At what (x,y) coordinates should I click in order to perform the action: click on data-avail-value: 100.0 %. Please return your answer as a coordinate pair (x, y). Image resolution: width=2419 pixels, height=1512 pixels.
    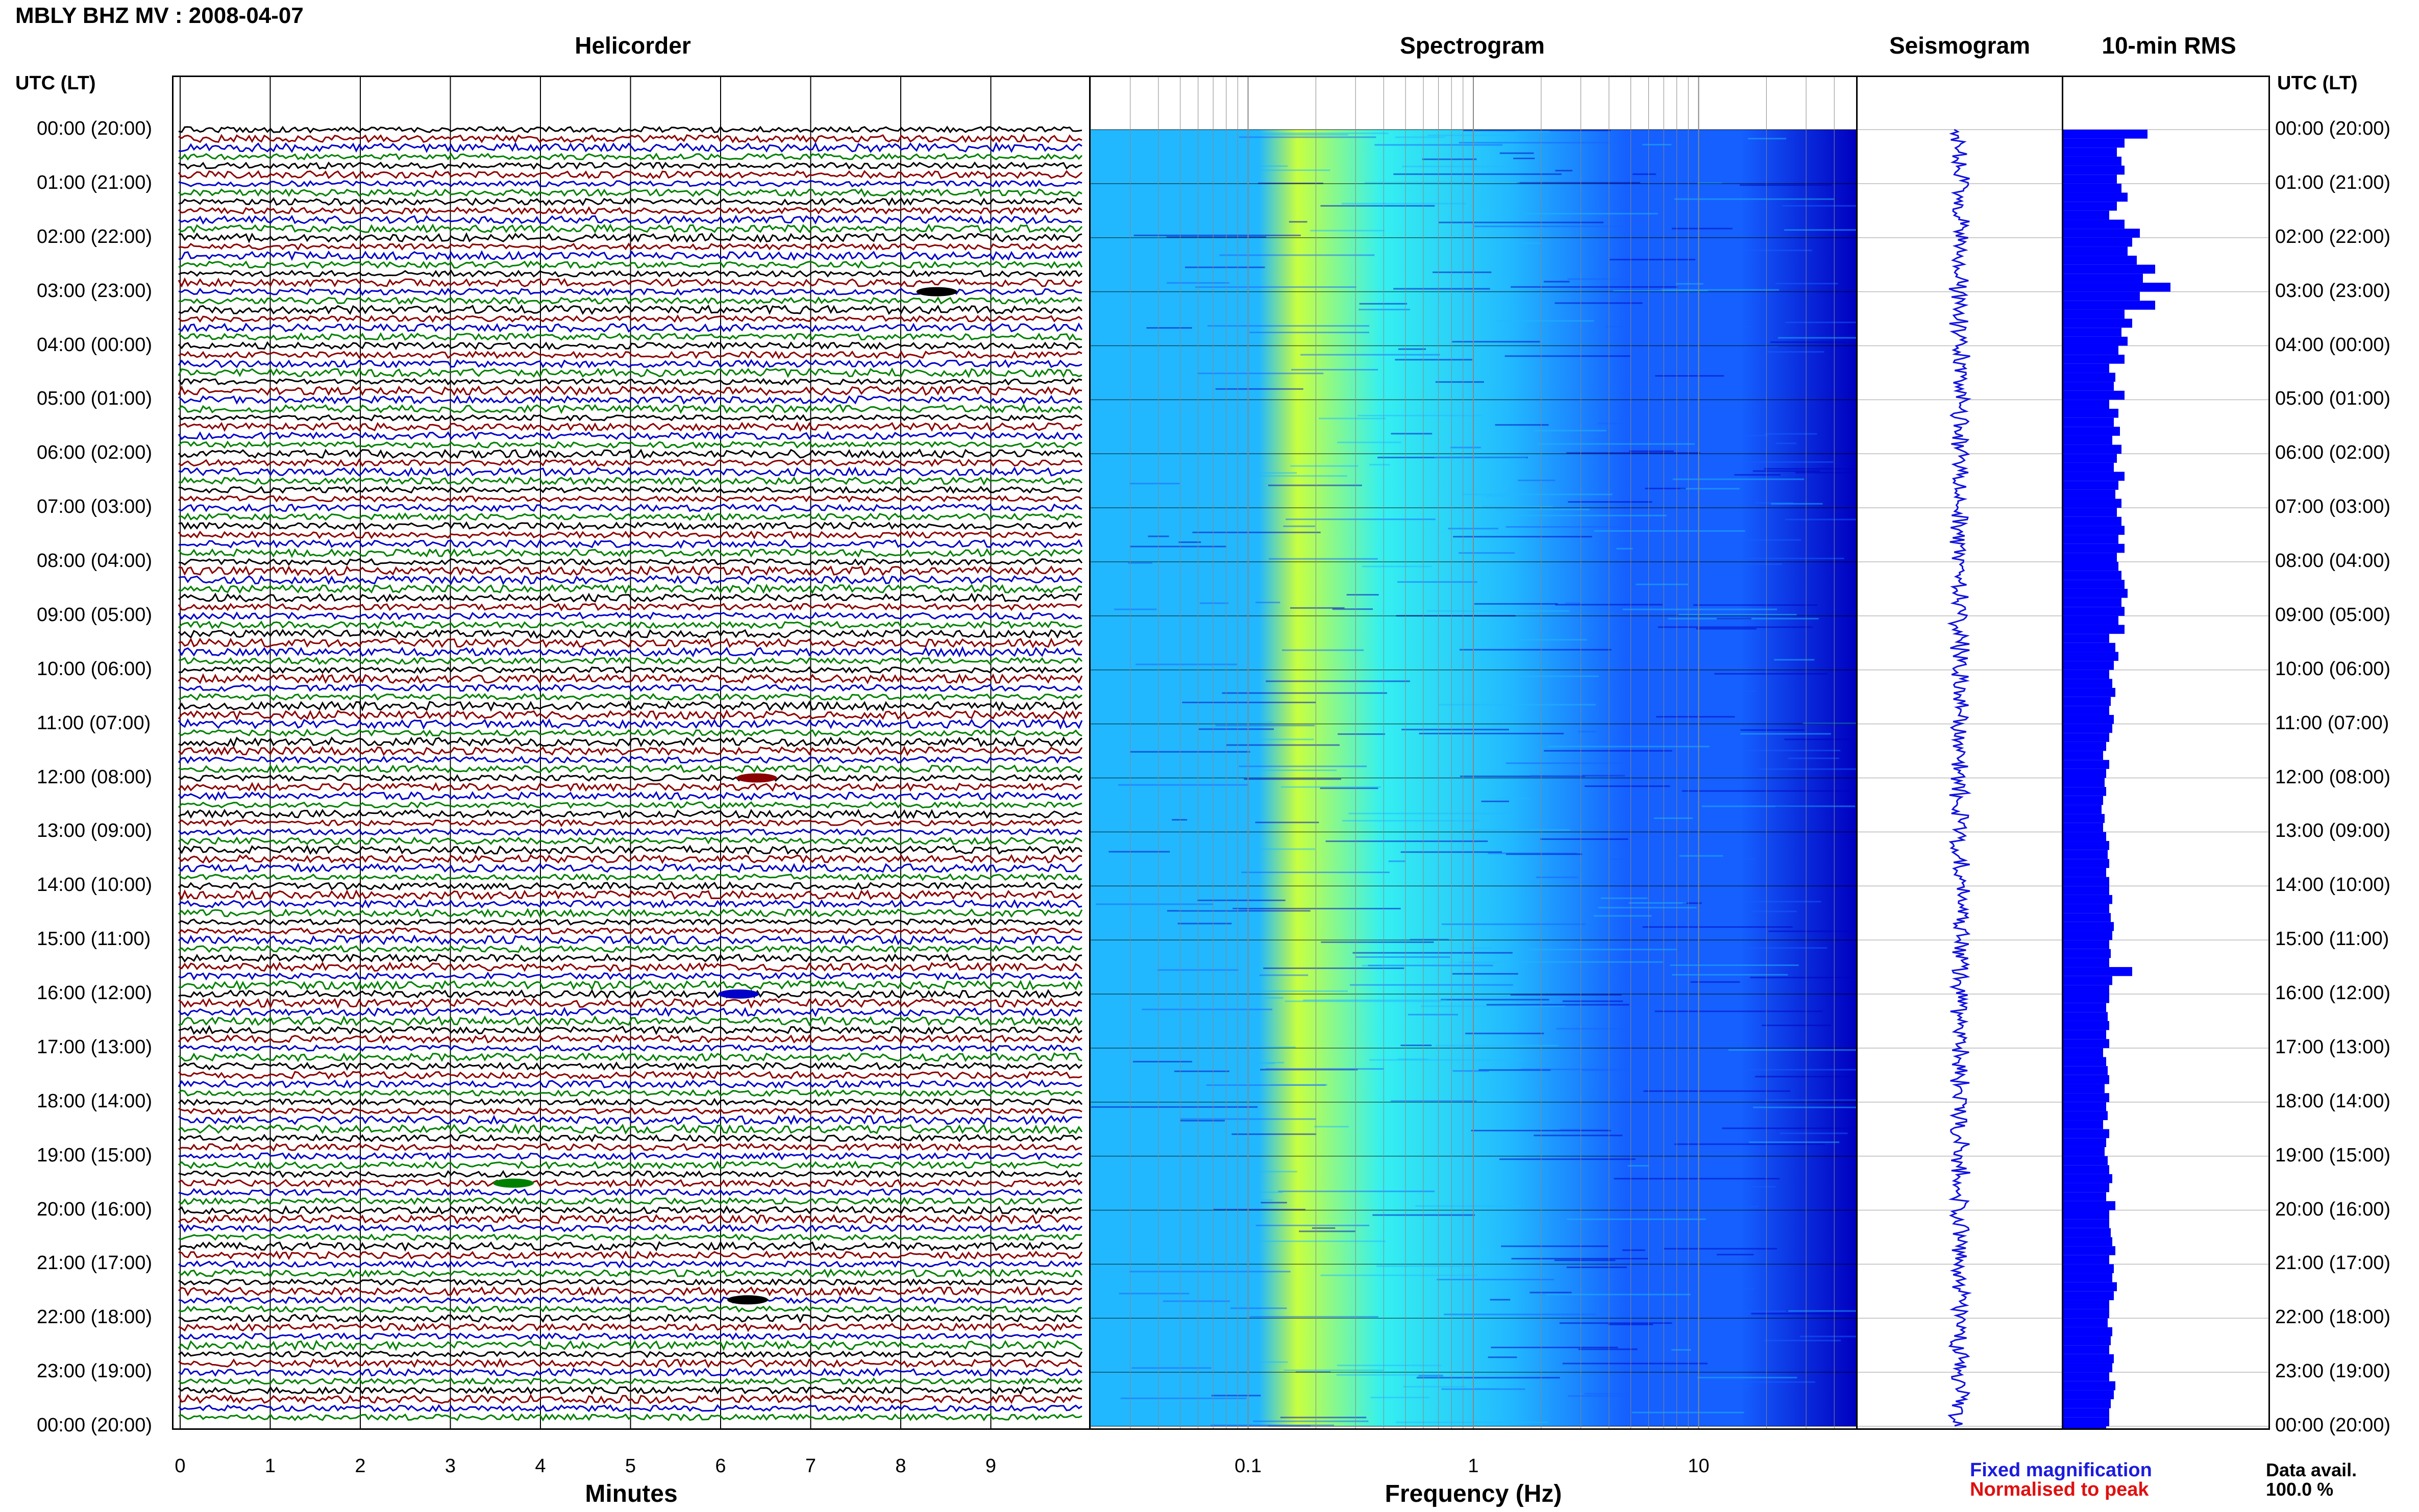
    Looking at the image, I should click on (2300, 1489).